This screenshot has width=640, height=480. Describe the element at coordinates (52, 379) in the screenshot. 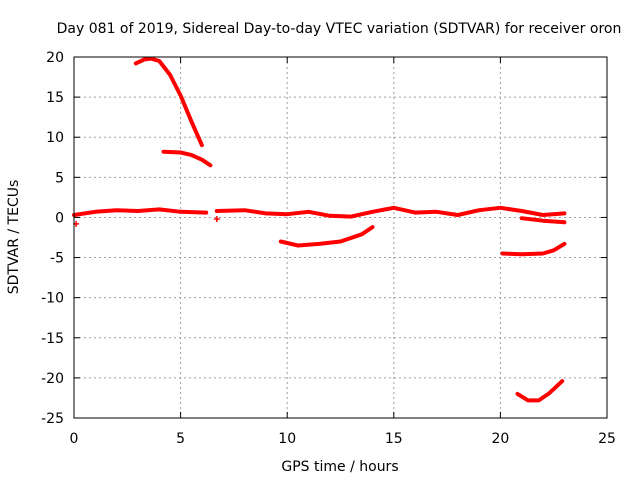

I see `y-tick-label: -20` at that location.